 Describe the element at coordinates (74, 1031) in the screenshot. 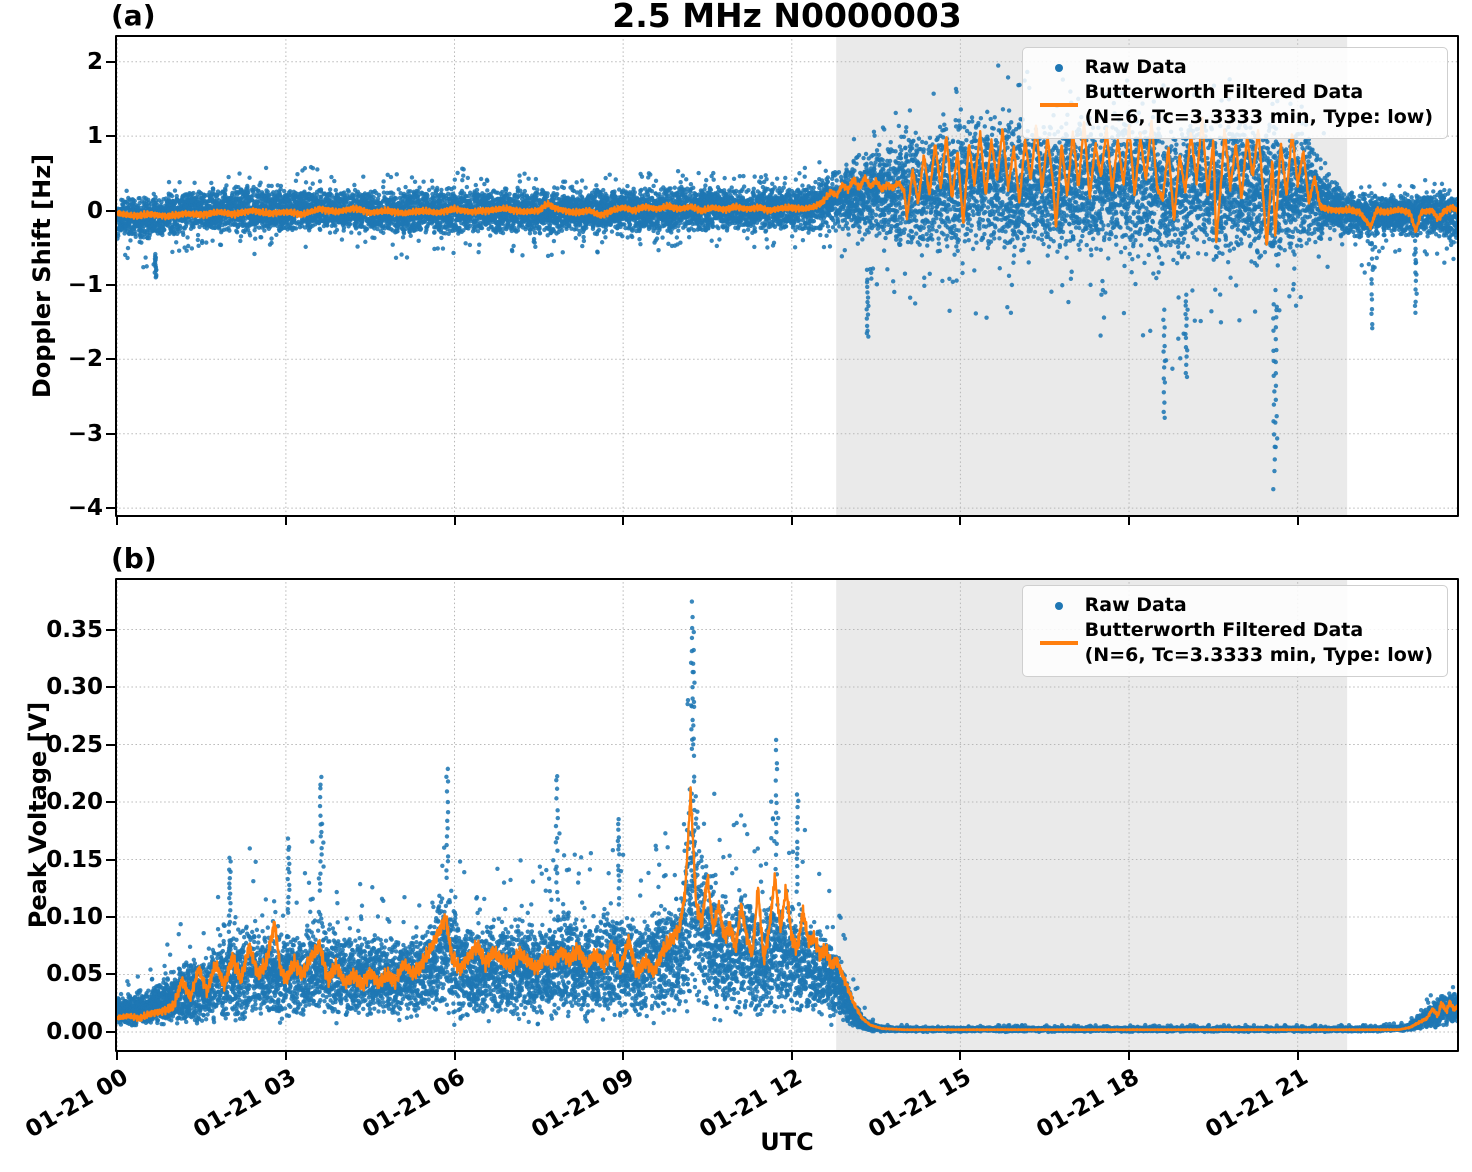

I see `y-tick-label: 0.00` at that location.